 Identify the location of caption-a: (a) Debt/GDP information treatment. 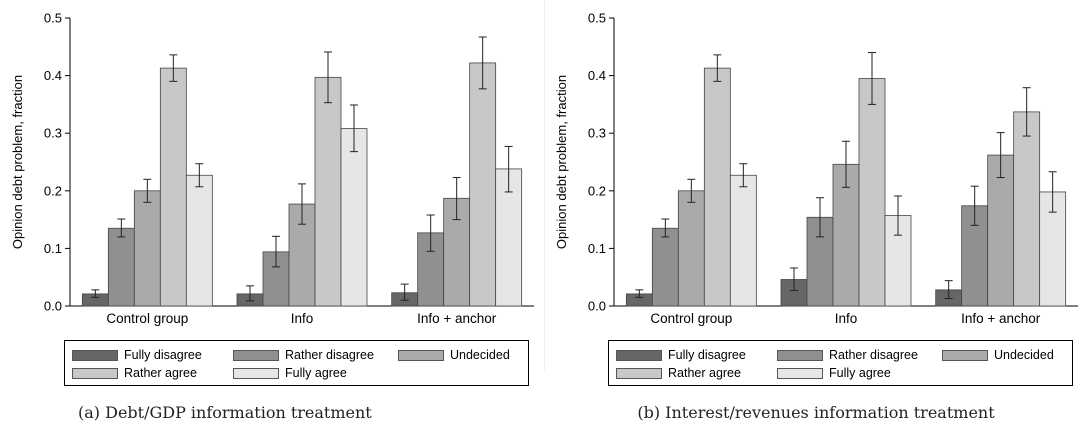
(225, 412).